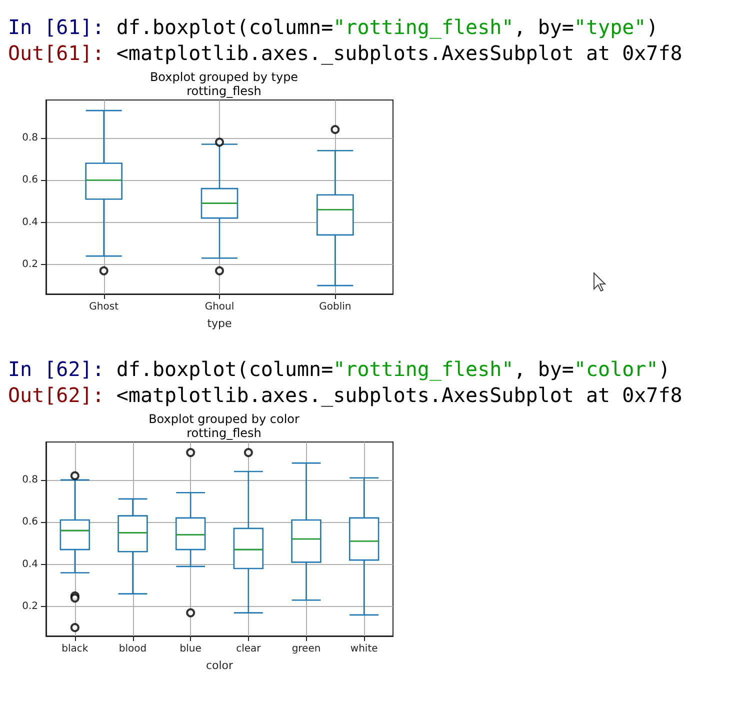  I want to click on chart-title: Boxplot grouped by type, so click(224, 77).